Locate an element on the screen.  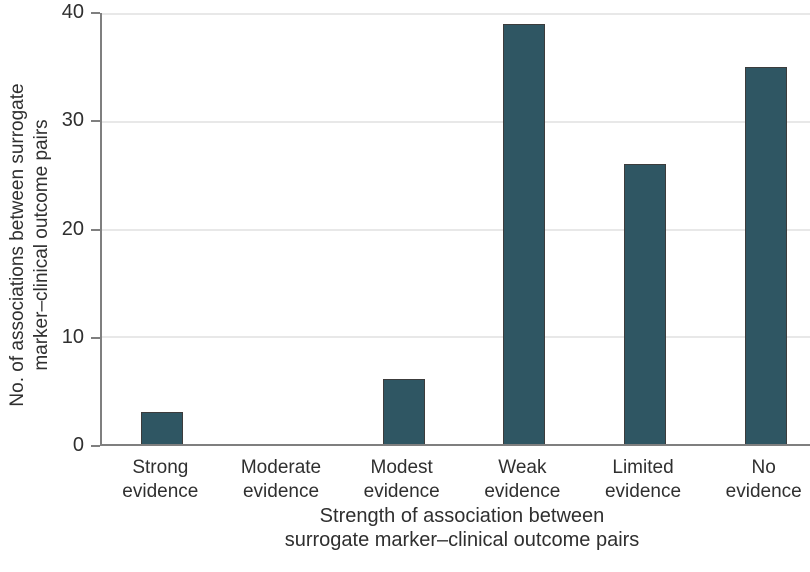
category-label-6: No evidence is located at coordinates (763, 479).